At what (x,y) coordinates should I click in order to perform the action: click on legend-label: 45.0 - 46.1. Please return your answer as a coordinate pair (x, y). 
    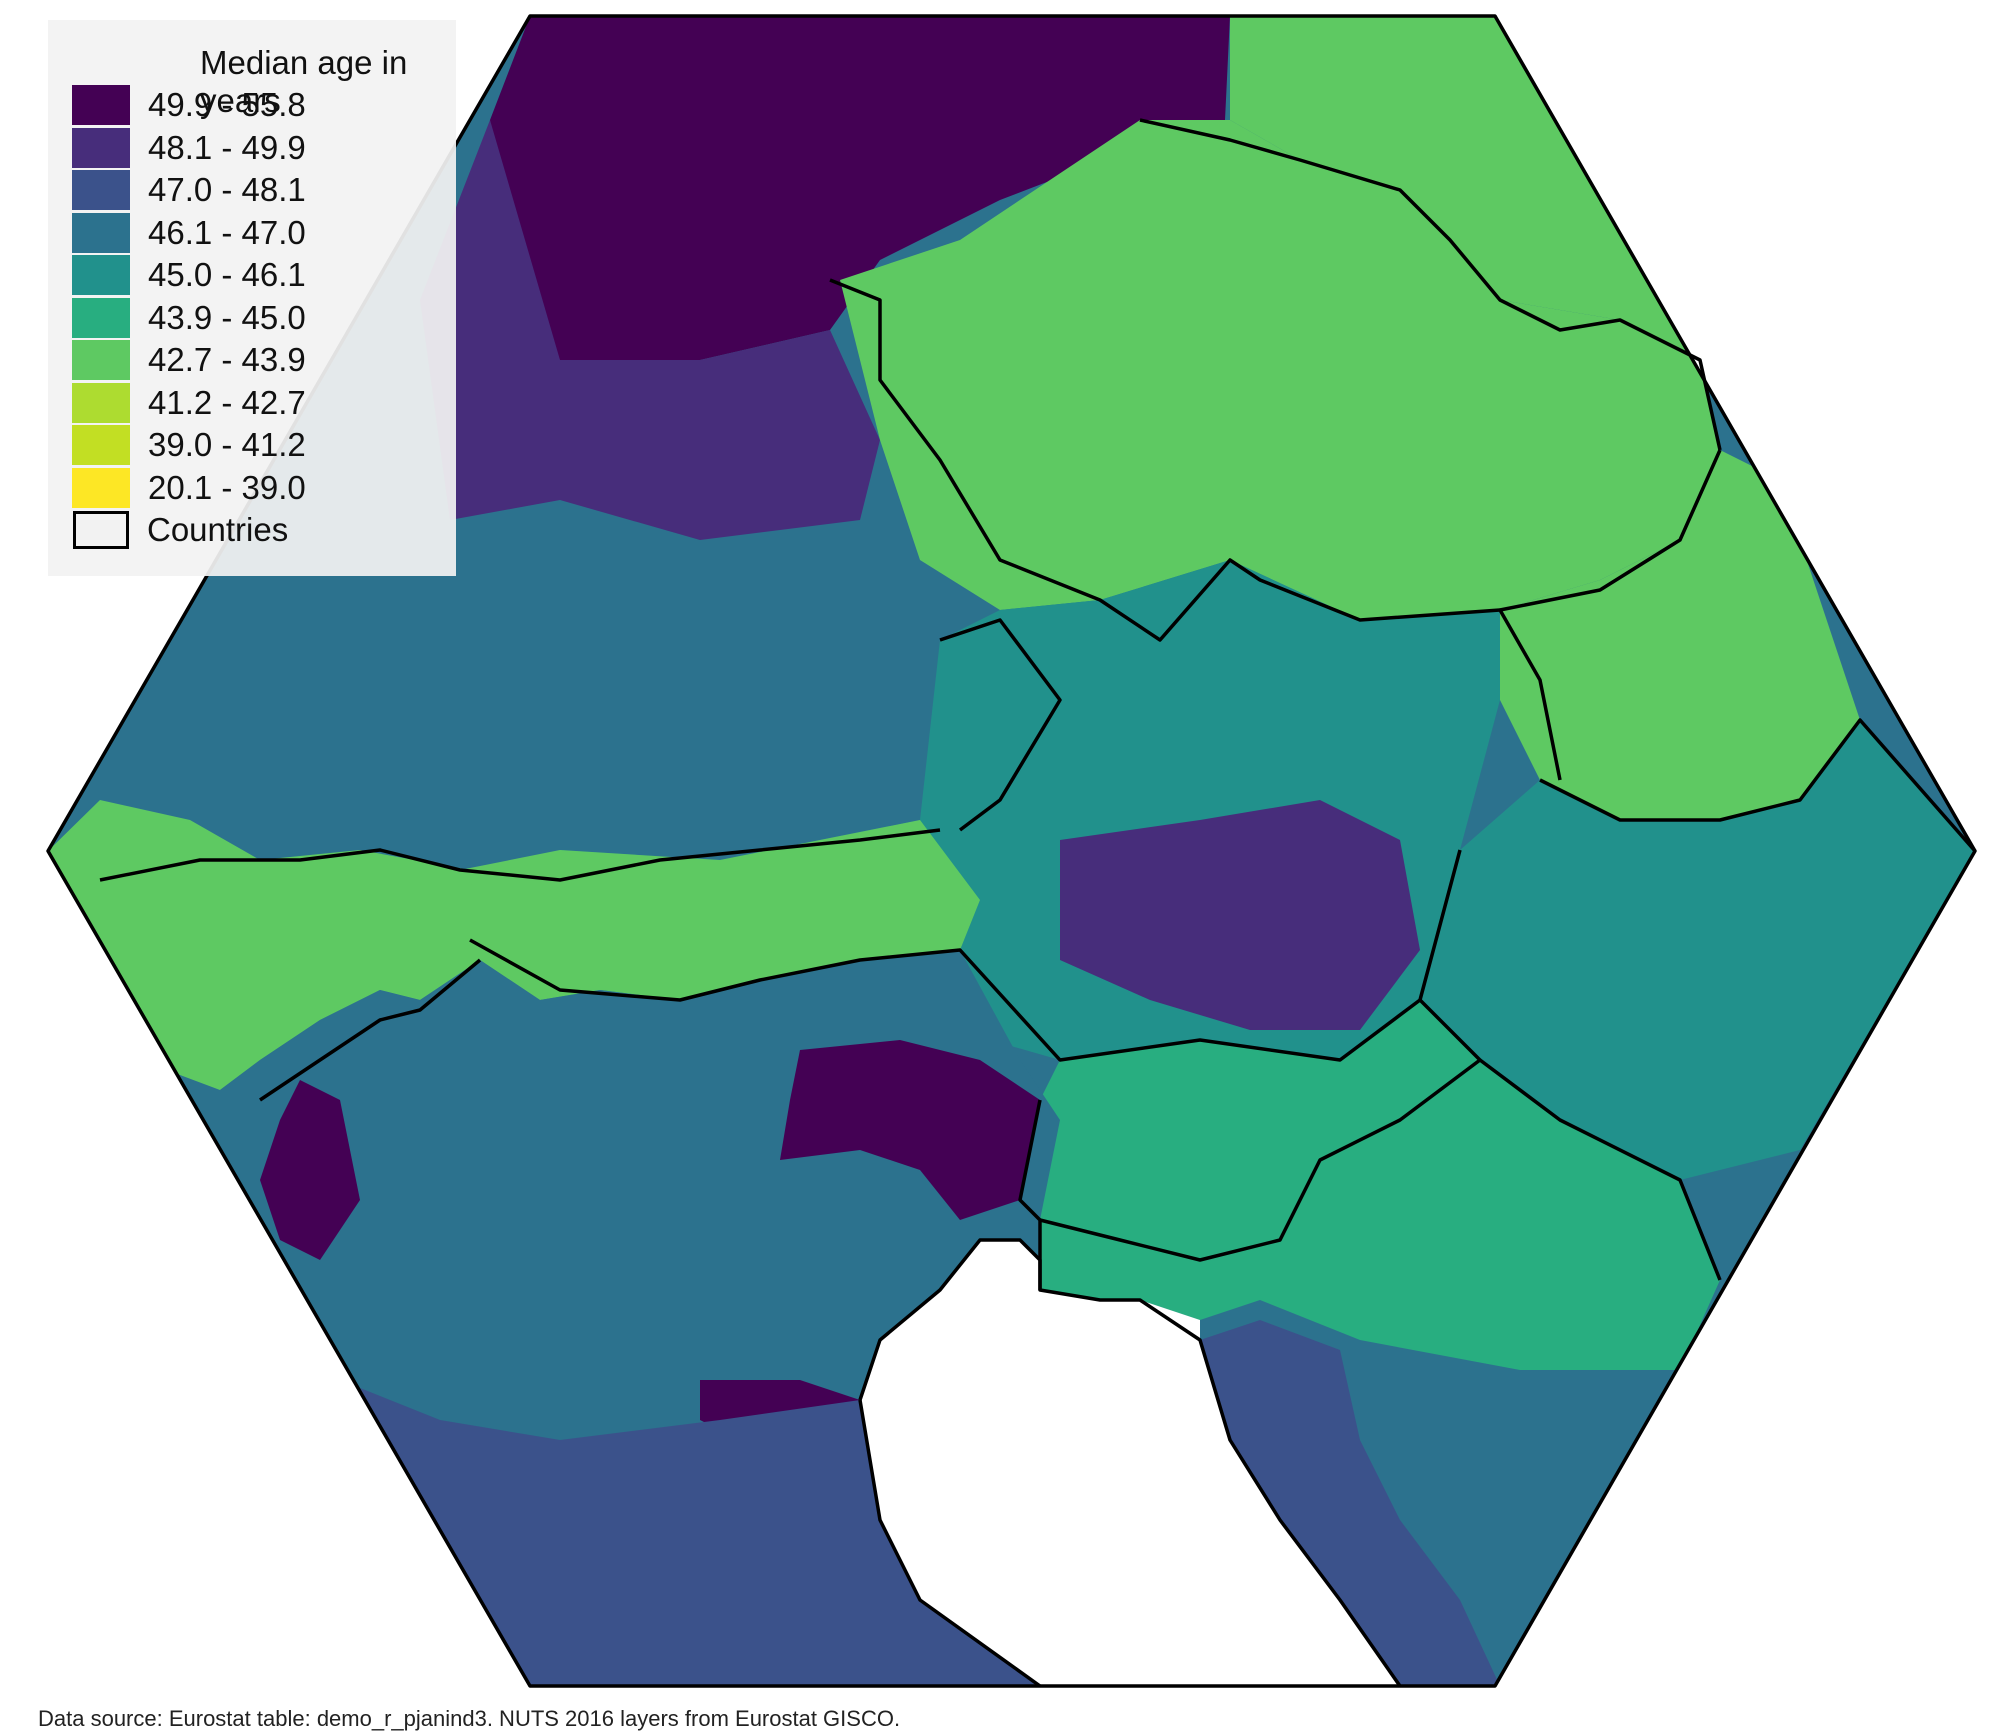
    Looking at the image, I should click on (227, 275).